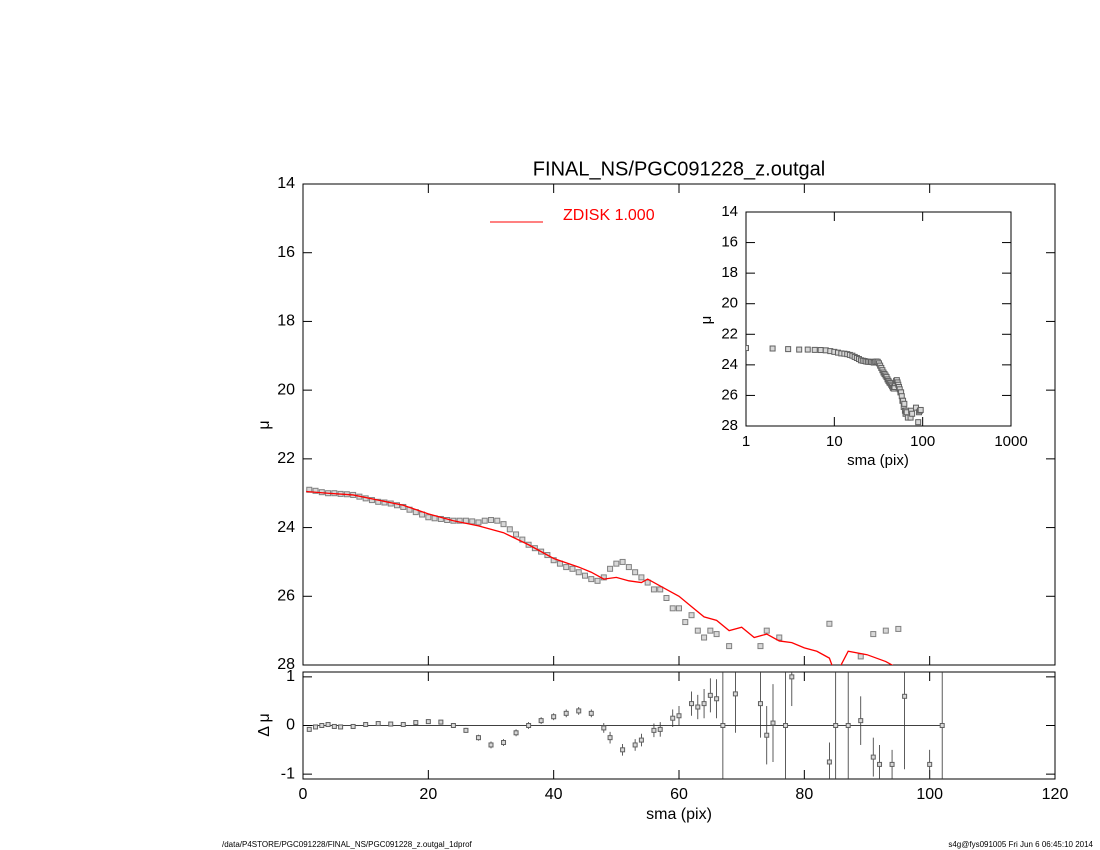 This screenshot has width=1100, height=850. What do you see at coordinates (746, 441) in the screenshot?
I see `x-tick-label: 1` at bounding box center [746, 441].